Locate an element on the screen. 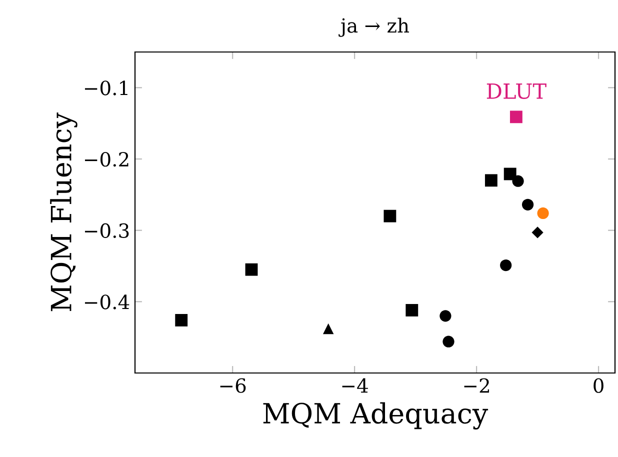 This screenshot has width=618, height=457. chart-title: ja → zh is located at coordinates (373, 27).